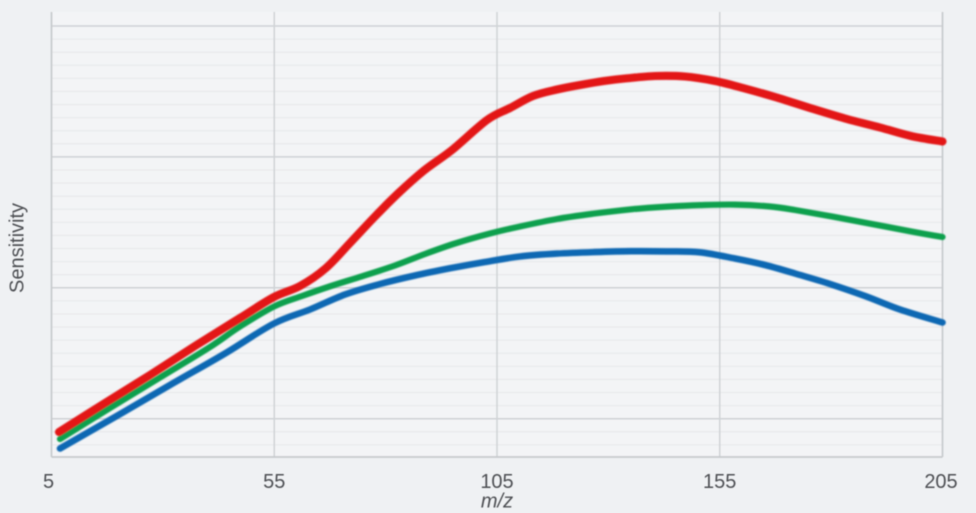 The height and width of the screenshot is (513, 976). I want to click on svg-text: 105, so click(496, 482).